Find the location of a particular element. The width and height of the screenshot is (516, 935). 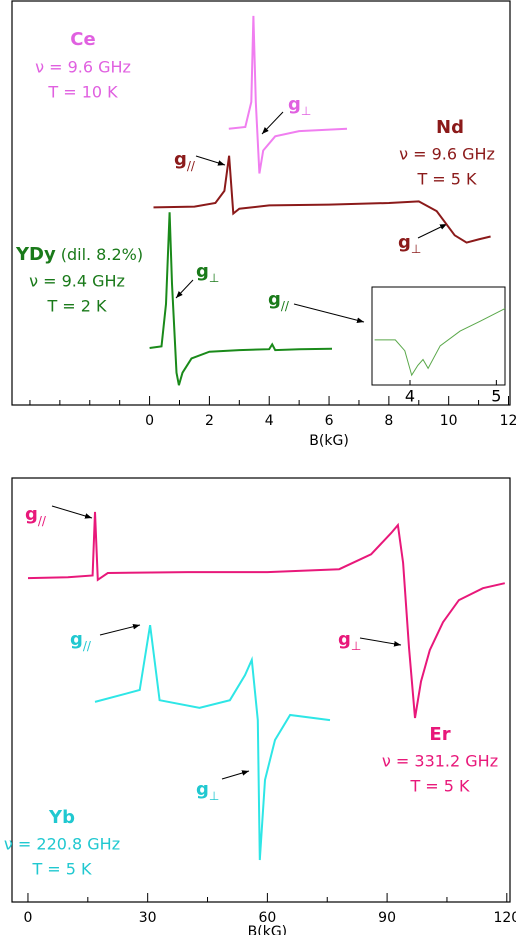

inset-x-tick-label: 4 is located at coordinates (410, 396).